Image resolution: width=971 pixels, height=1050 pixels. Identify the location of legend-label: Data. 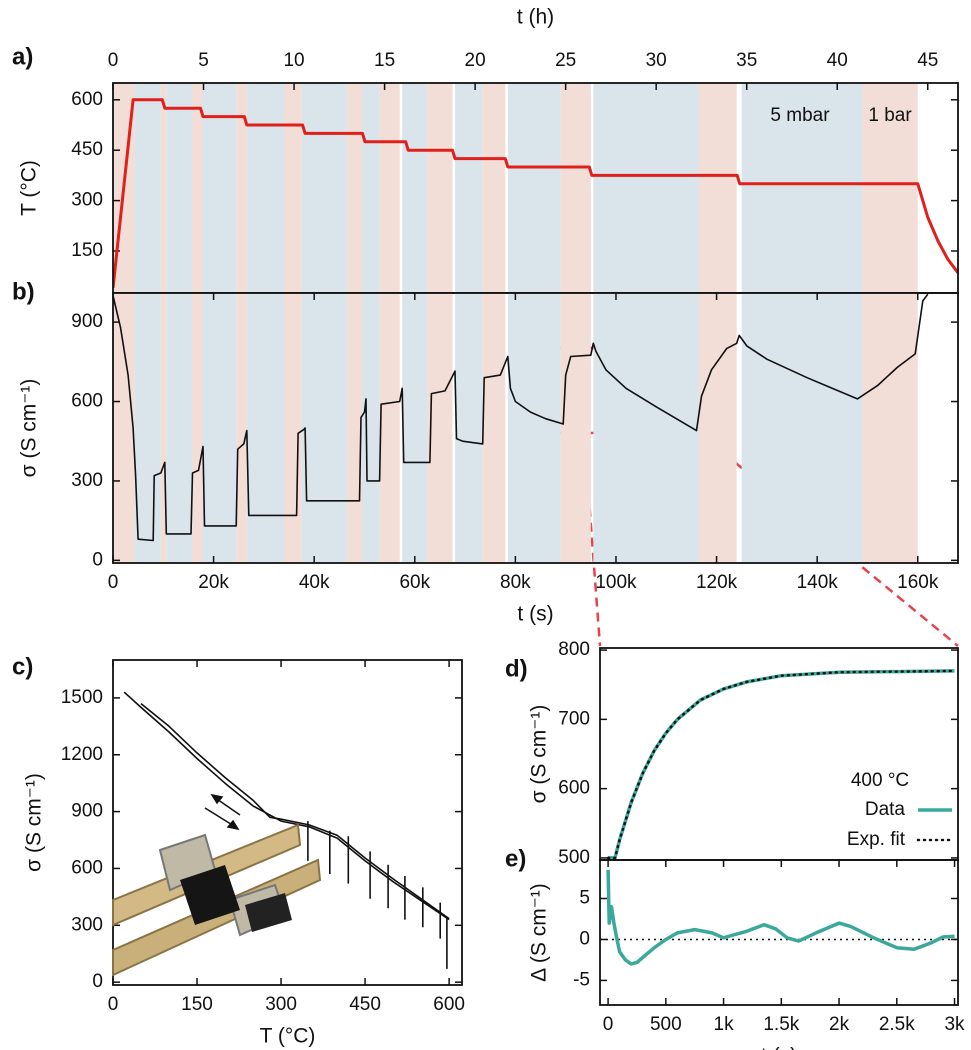
(885, 809).